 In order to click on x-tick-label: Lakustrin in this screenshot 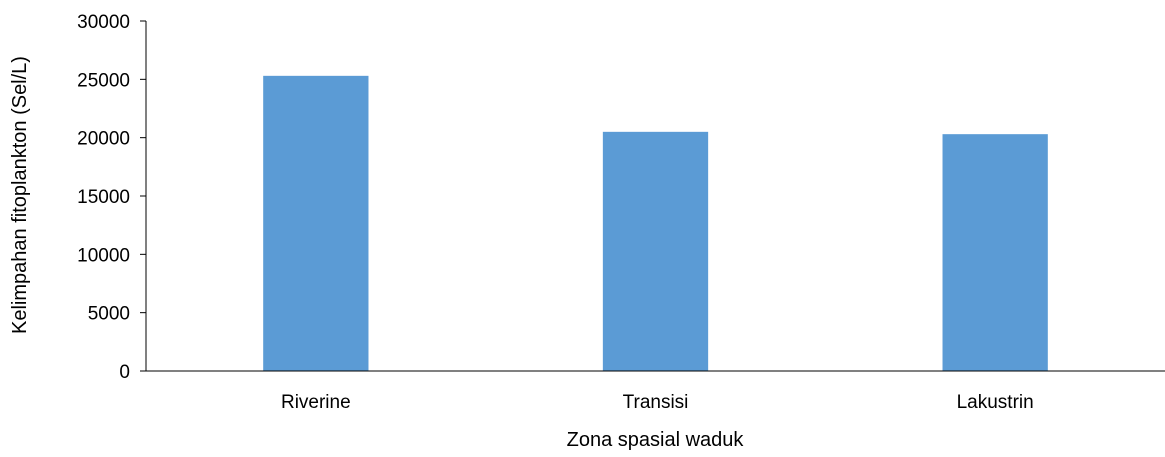, I will do `click(995, 402)`.